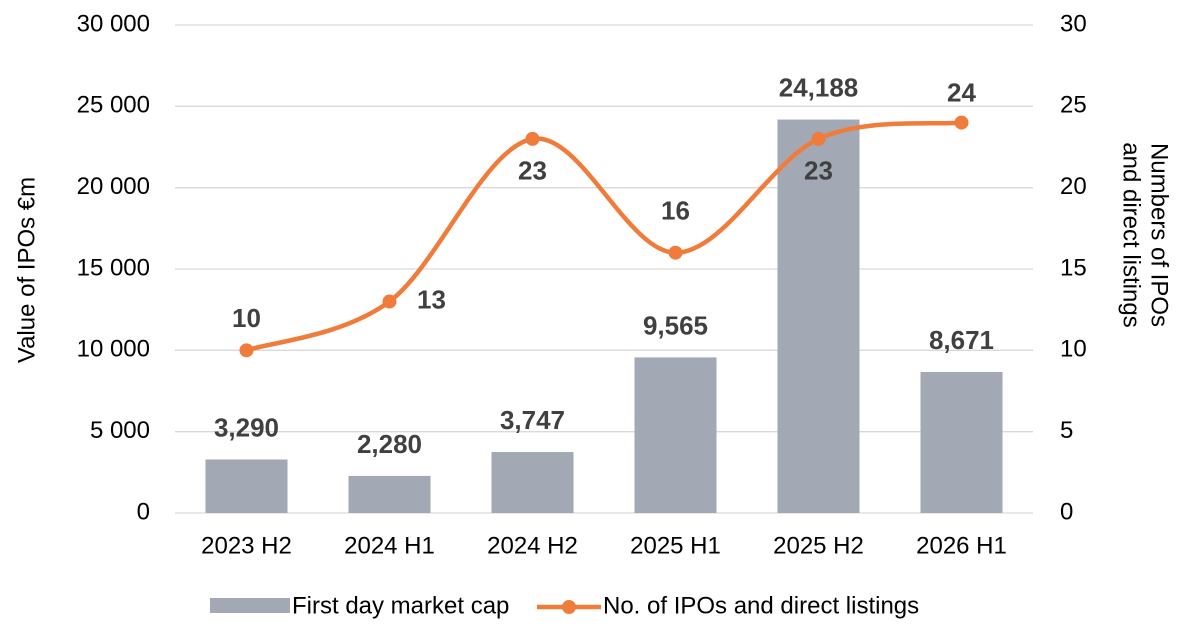 The width and height of the screenshot is (1178, 625). What do you see at coordinates (246, 318) in the screenshot?
I see `data-label: 10` at bounding box center [246, 318].